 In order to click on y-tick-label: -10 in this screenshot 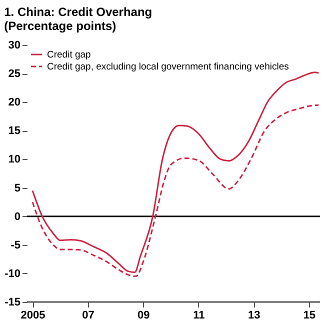, I will do `click(12, 274)`.